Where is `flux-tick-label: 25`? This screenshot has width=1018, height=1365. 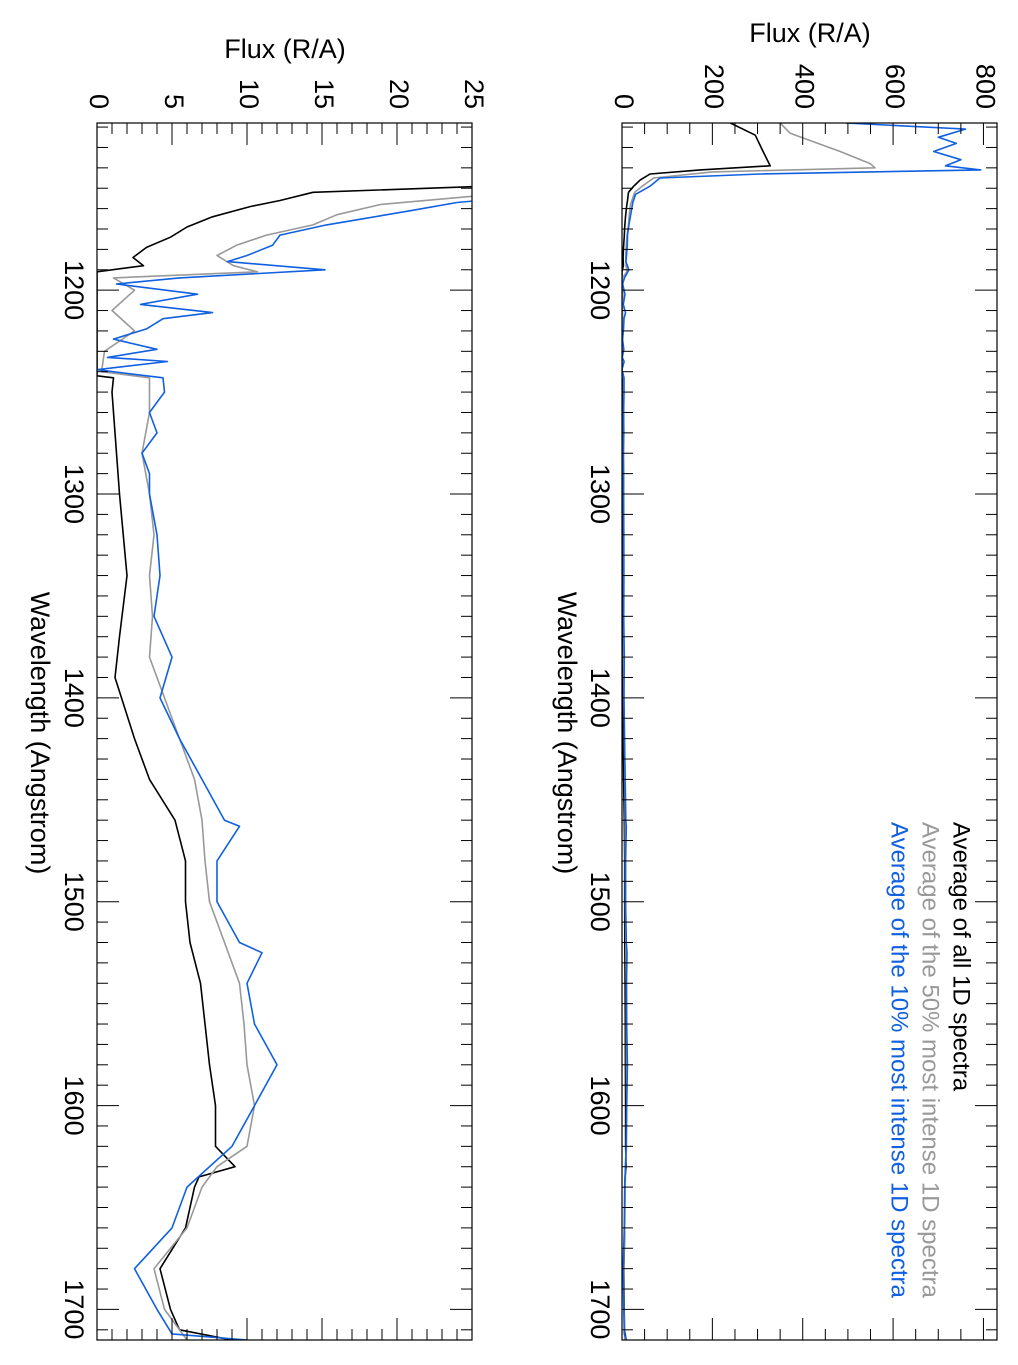 flux-tick-label: 25 is located at coordinates (474, 94).